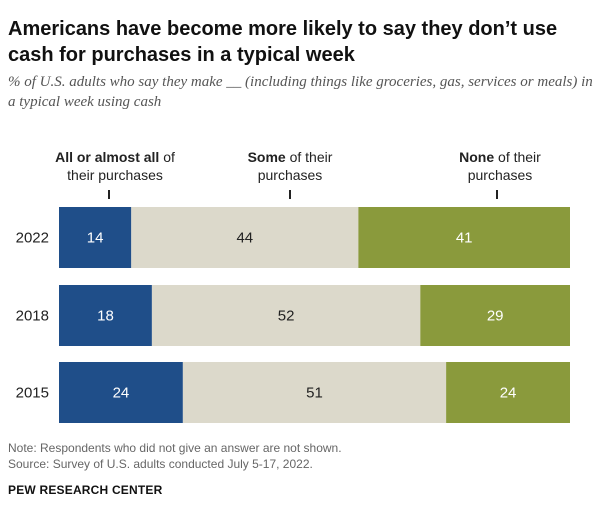  I want to click on series-header-some: Some of their purchases, so click(290, 166).